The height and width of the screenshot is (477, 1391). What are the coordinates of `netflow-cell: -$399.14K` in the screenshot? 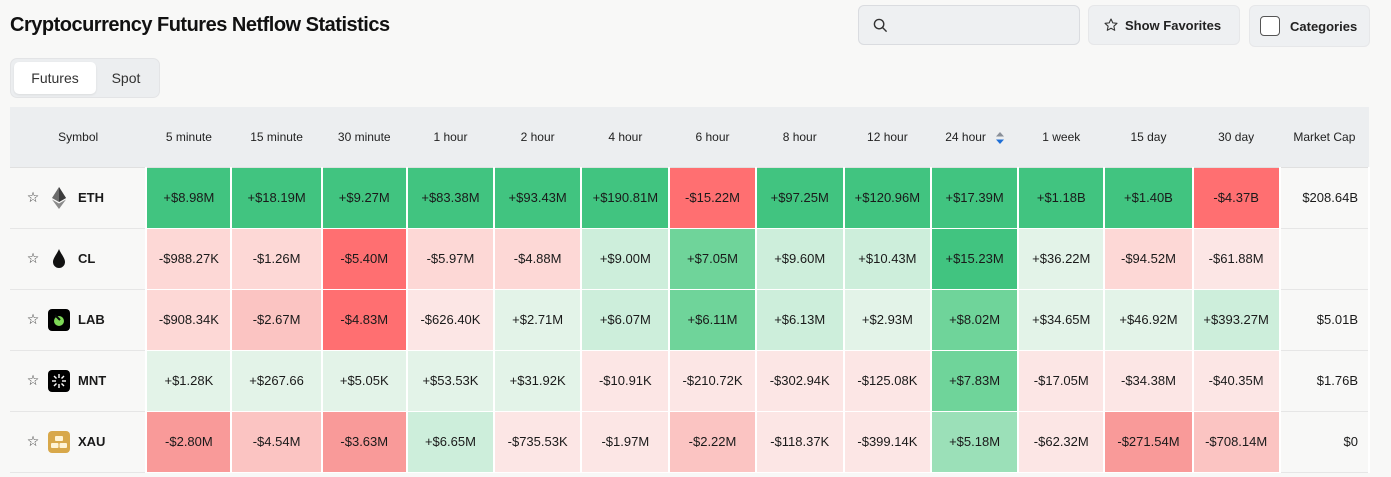 It's located at (887, 442).